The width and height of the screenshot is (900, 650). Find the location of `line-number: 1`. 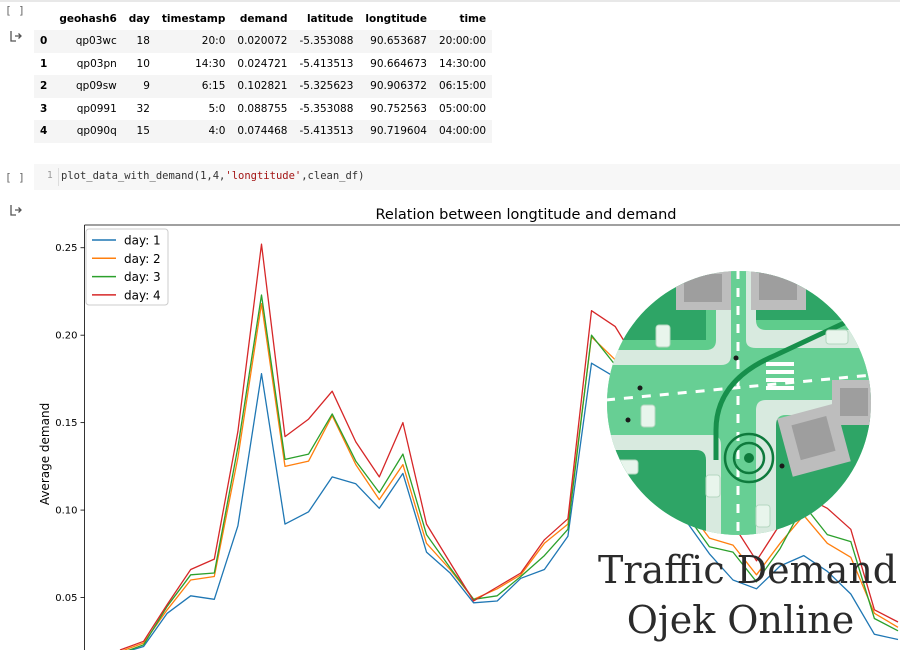

line-number: 1 is located at coordinates (50, 175).